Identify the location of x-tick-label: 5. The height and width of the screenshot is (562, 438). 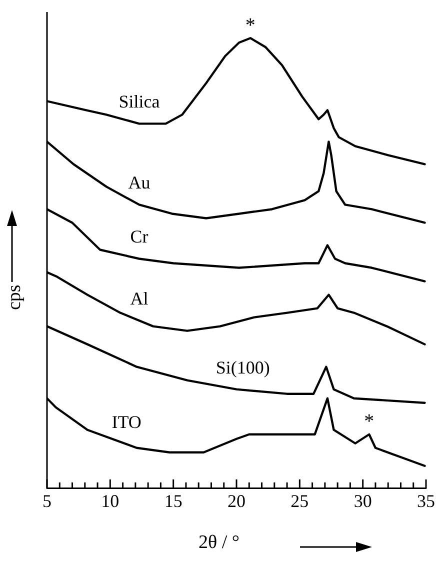
(47, 500).